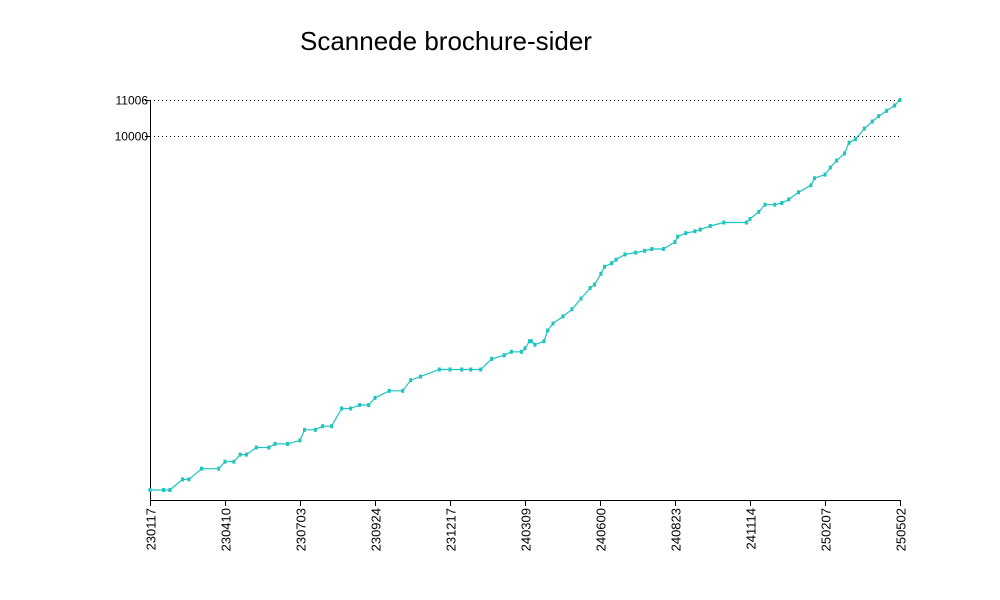  I want to click on x-tick-label: 240823, so click(676, 529).